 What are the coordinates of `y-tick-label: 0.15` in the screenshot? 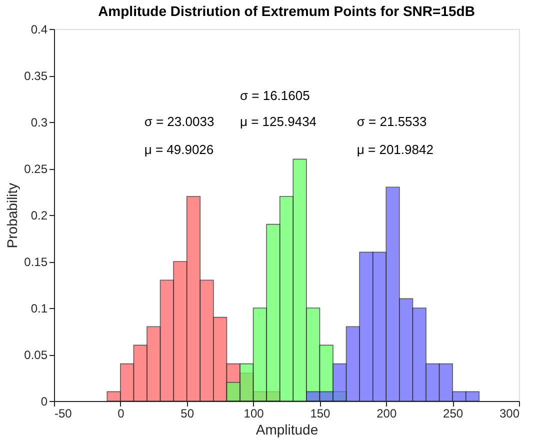 It's located at (36, 262).